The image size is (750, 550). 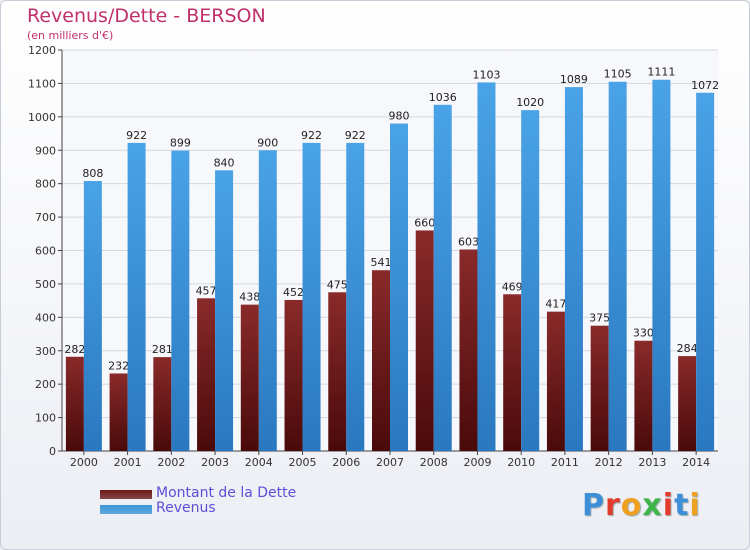 I want to click on x-tick-label: 2007, so click(x=390, y=462).